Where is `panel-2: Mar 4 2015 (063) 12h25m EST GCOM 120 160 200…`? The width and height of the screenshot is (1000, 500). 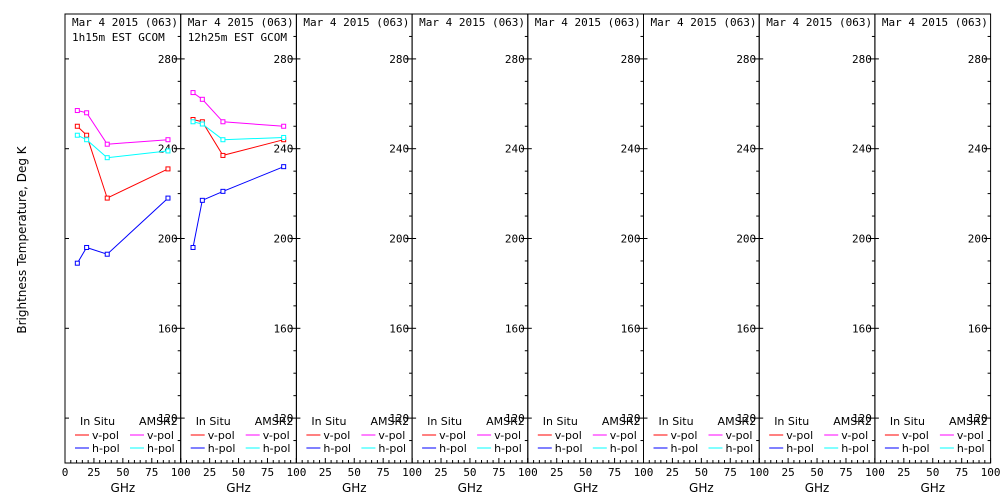 panel-2: Mar 4 2015 (063) 12h25m EST GCOM 120 160 200… is located at coordinates (243, 254).